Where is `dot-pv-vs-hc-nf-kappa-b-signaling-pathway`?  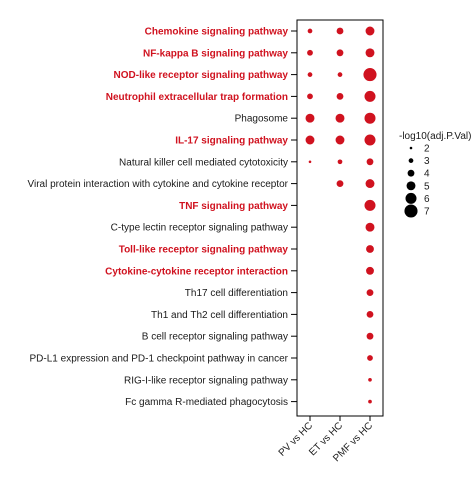
dot-pv-vs-hc-nf-kappa-b-signaling-pathway is located at coordinates (310, 52).